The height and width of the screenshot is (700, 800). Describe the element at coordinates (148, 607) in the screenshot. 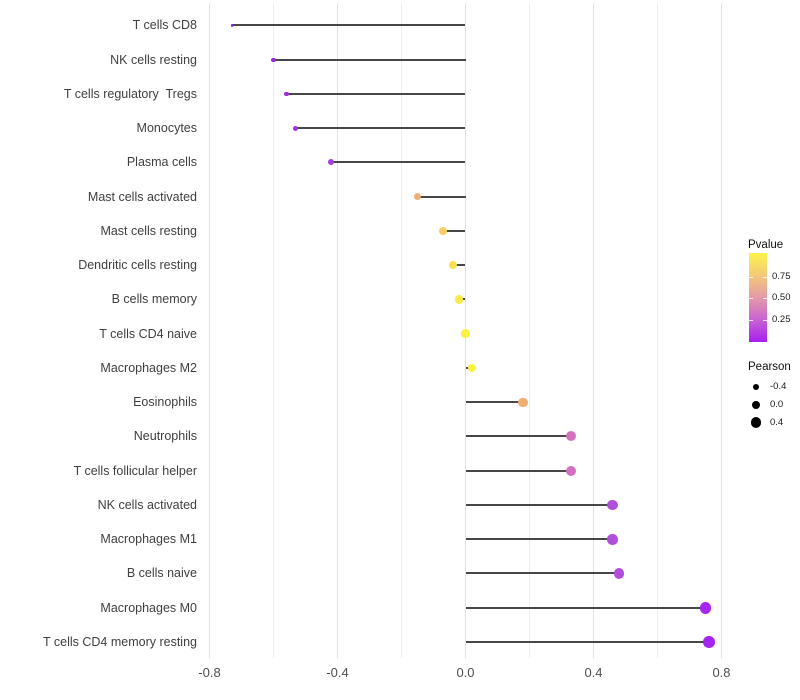

I see `y-axis-label: Macrophages M0` at that location.